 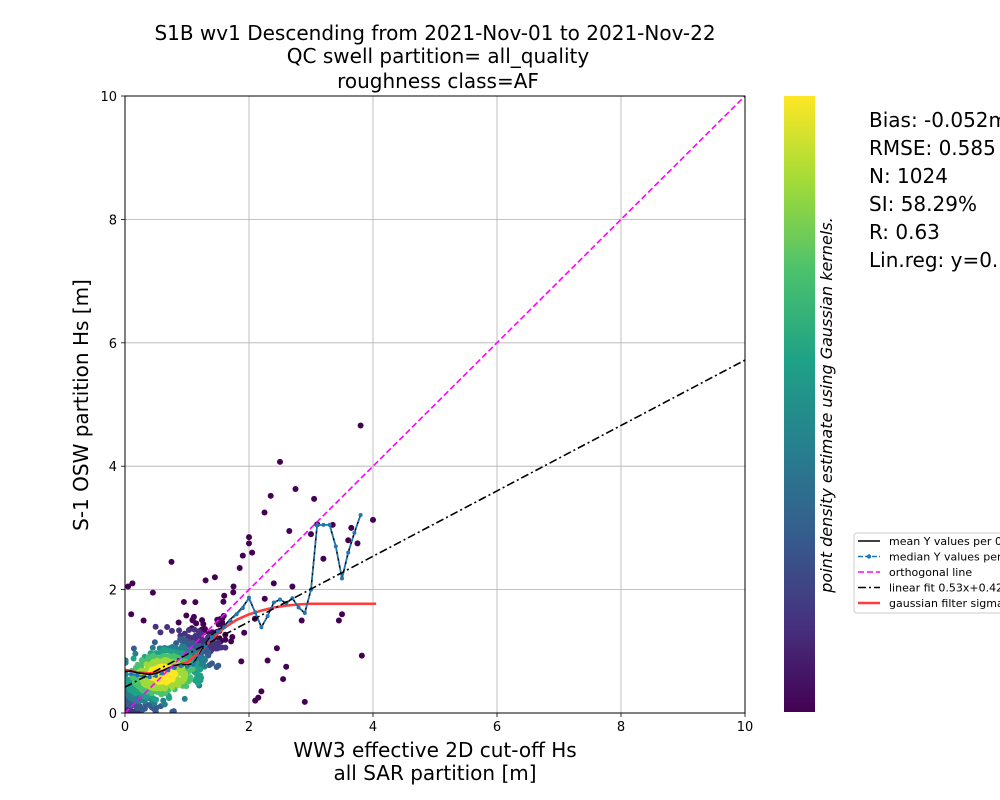 What do you see at coordinates (934, 120) in the screenshot?
I see `stat-line: Bias: -0.052m` at bounding box center [934, 120].